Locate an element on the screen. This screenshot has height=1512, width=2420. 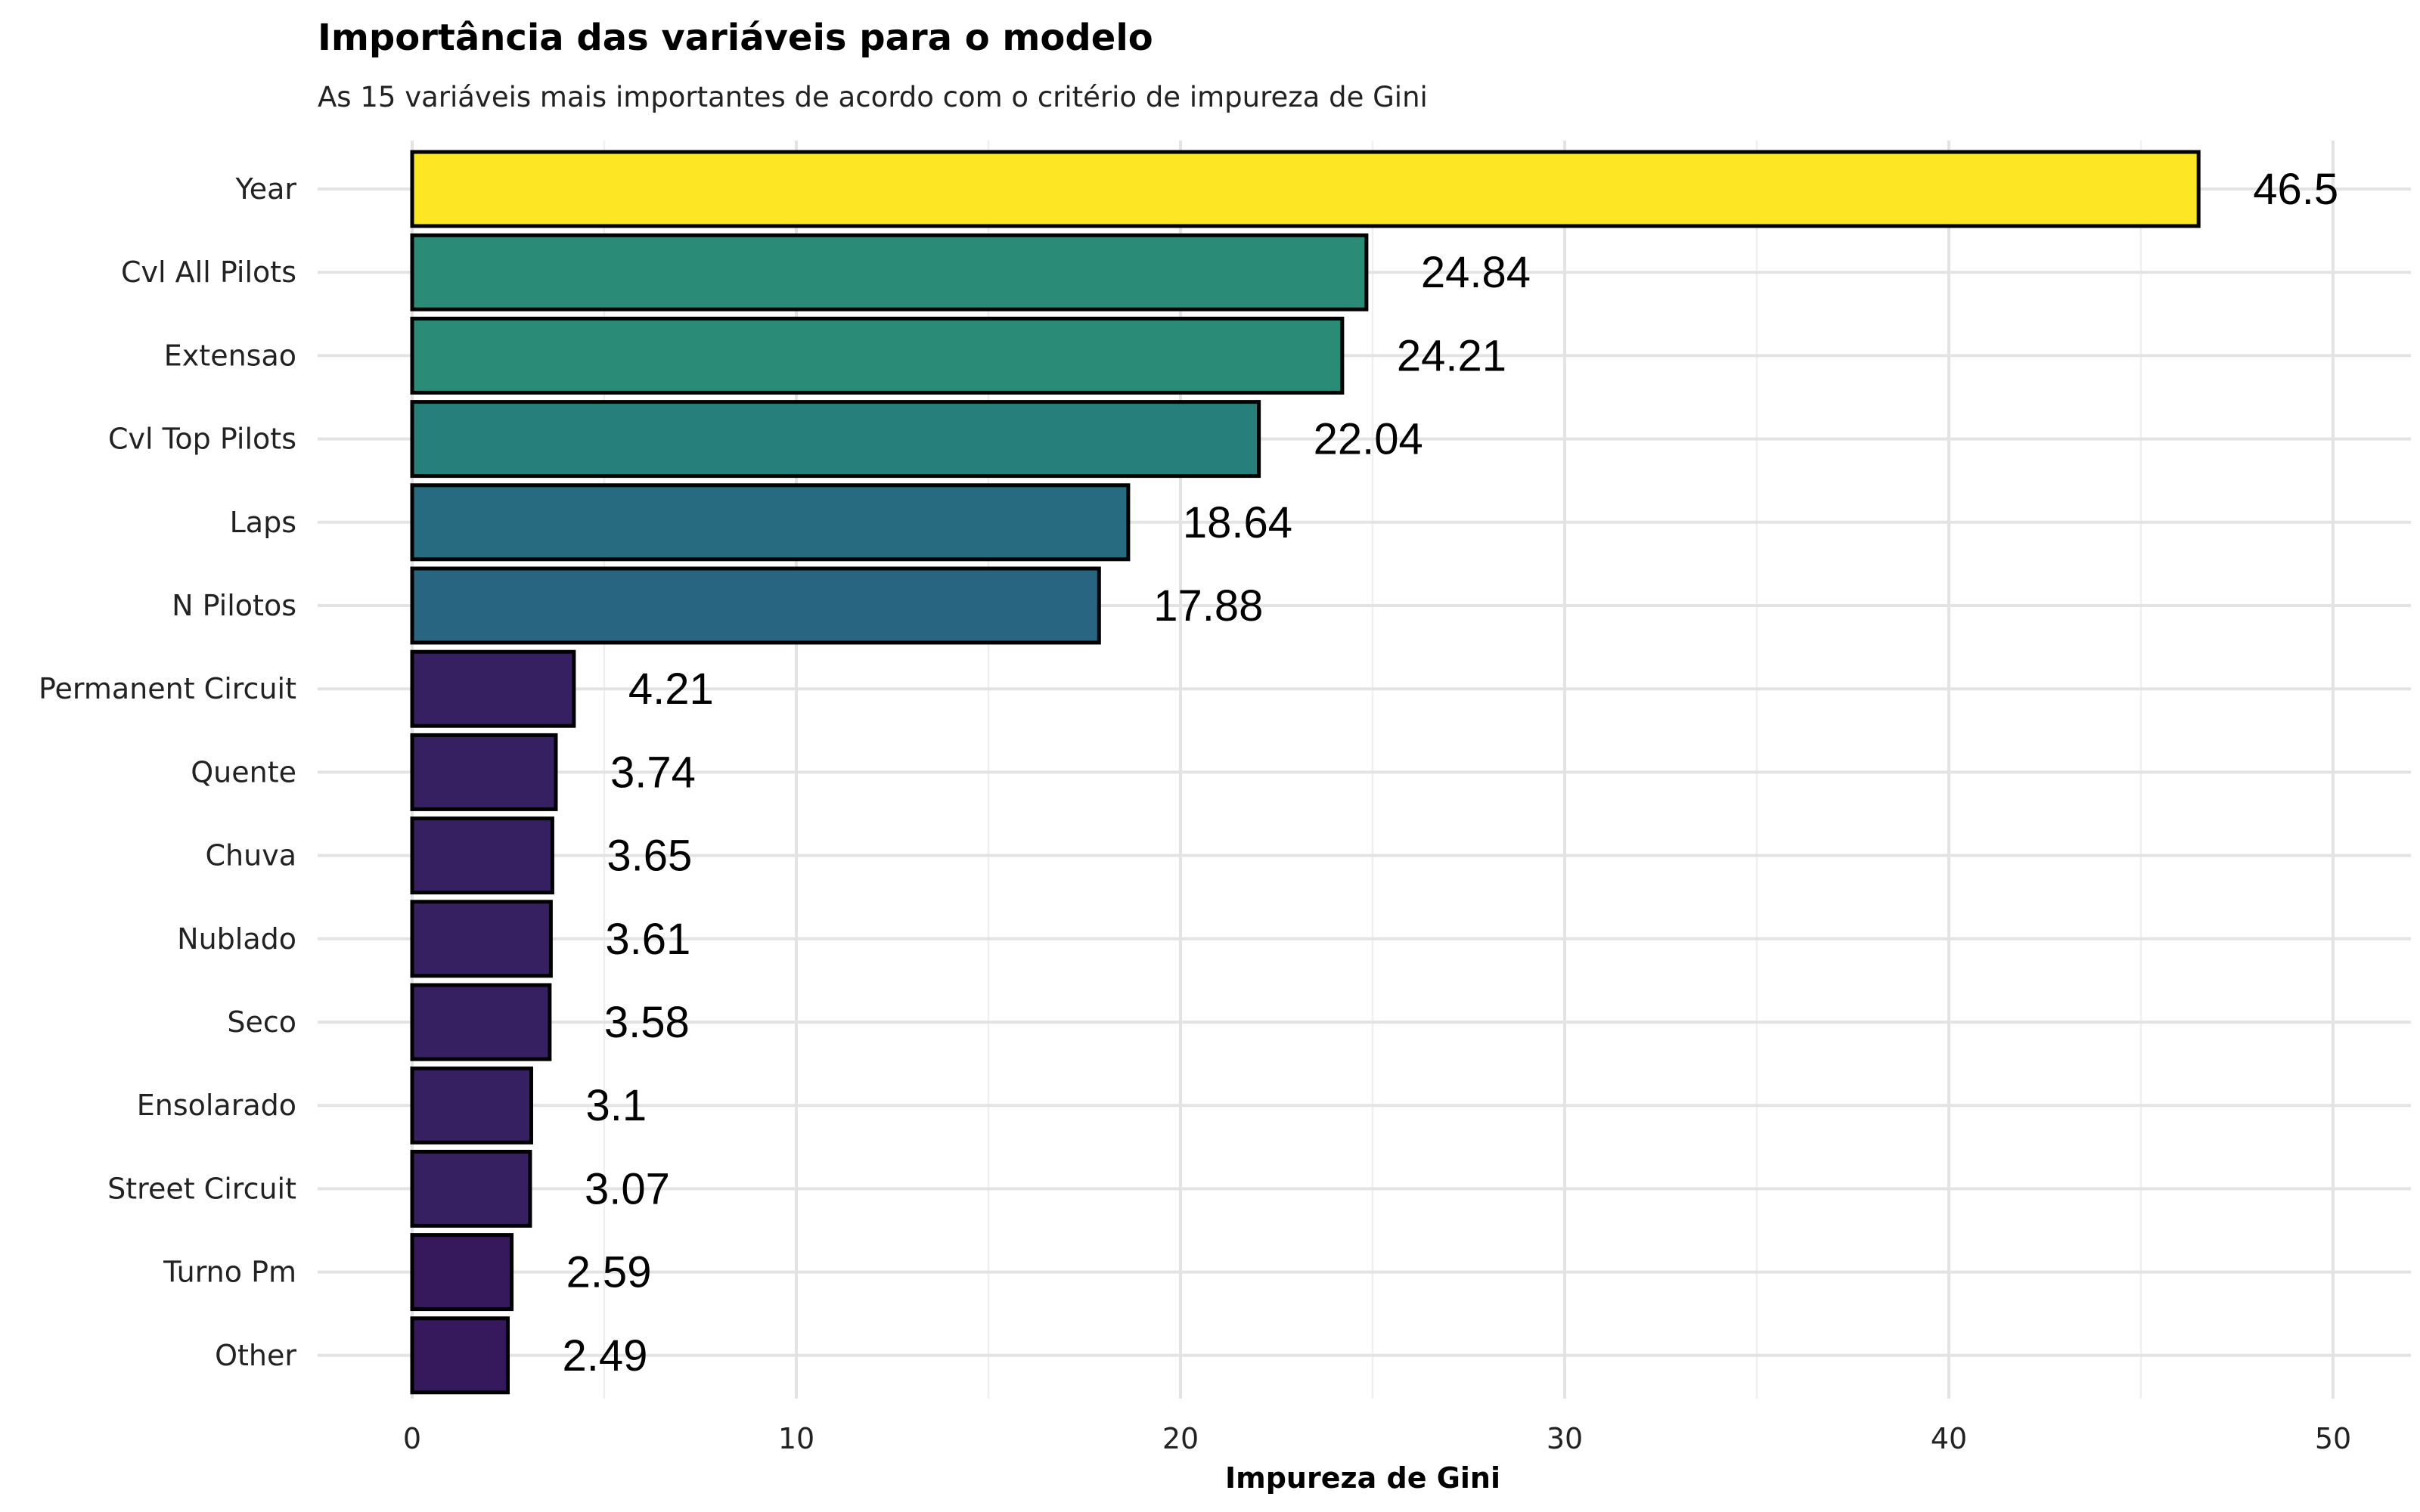
y-tick-label: Year is located at coordinates (266, 189).